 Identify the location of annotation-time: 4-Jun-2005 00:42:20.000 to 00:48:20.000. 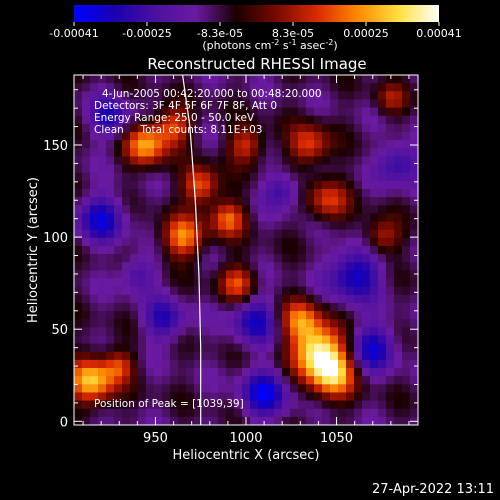
(212, 94).